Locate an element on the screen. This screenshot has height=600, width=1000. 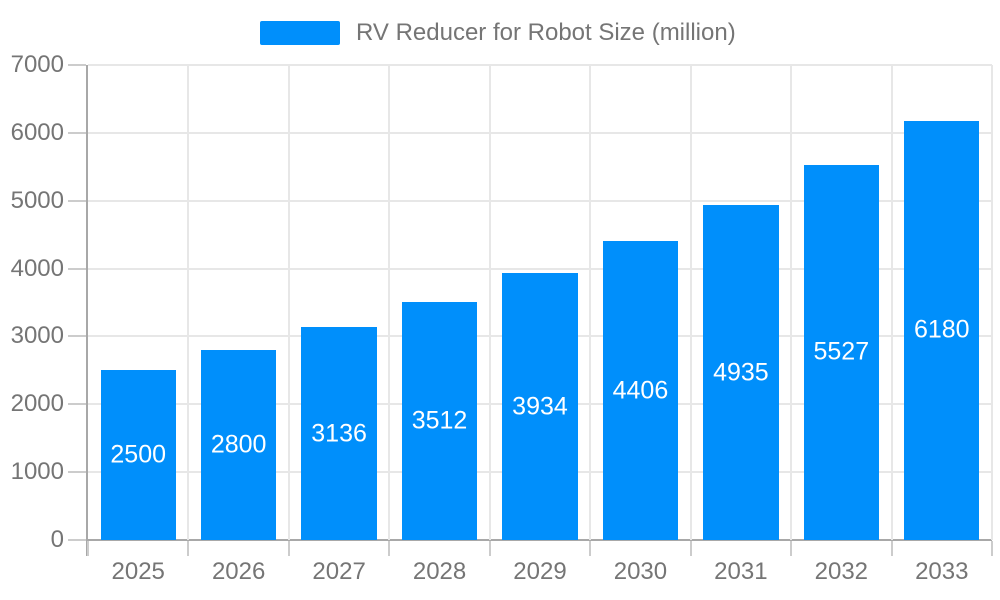
x-axis-label: 2025 is located at coordinates (138, 571).